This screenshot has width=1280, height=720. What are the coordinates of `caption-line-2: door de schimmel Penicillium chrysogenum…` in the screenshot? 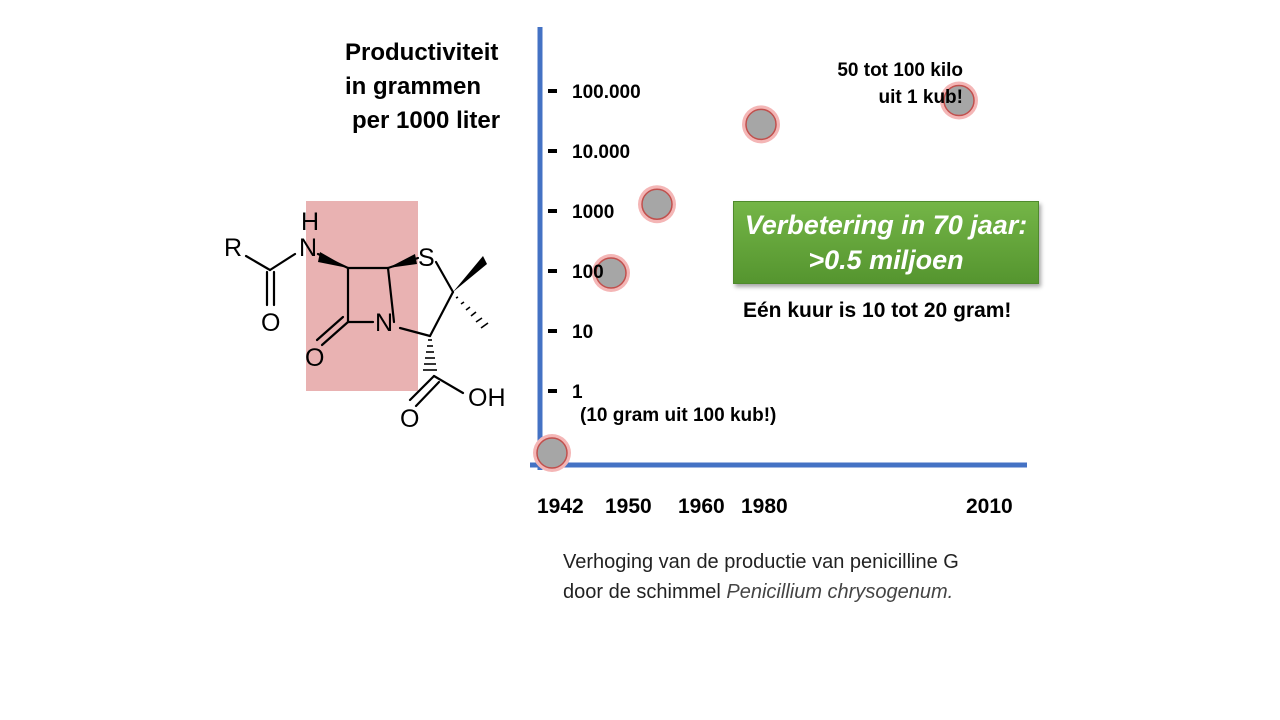 It's located at (761, 592).